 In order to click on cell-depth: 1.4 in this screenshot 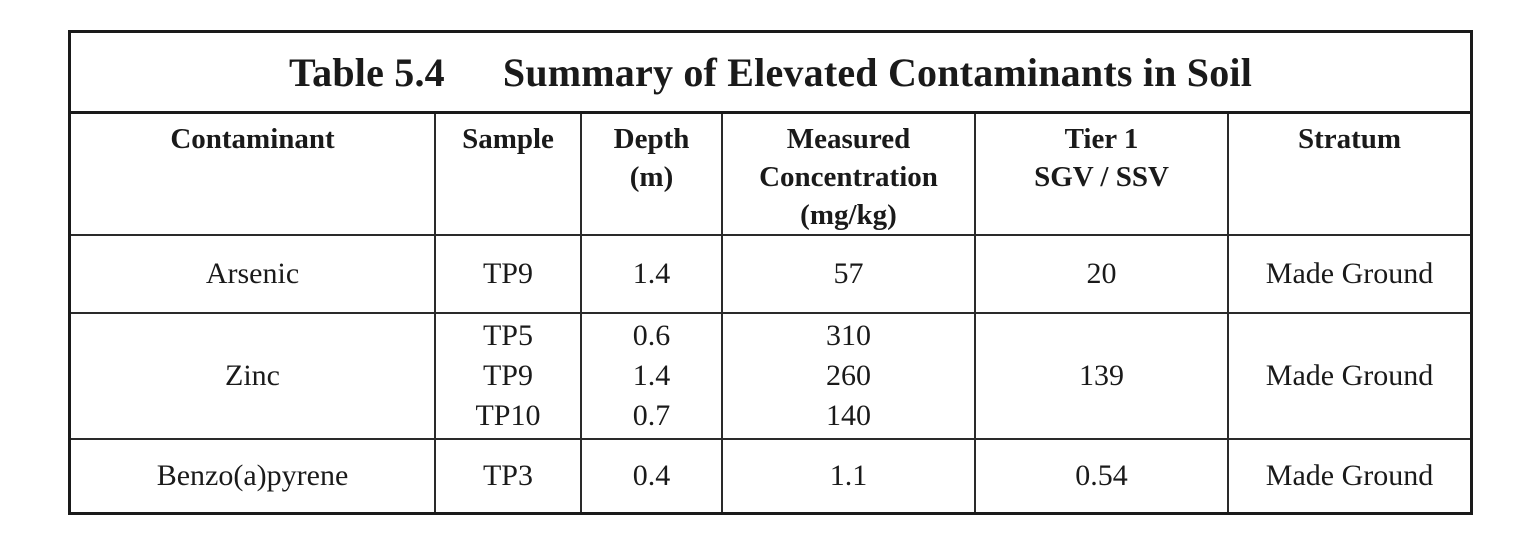, I will do `click(652, 274)`.